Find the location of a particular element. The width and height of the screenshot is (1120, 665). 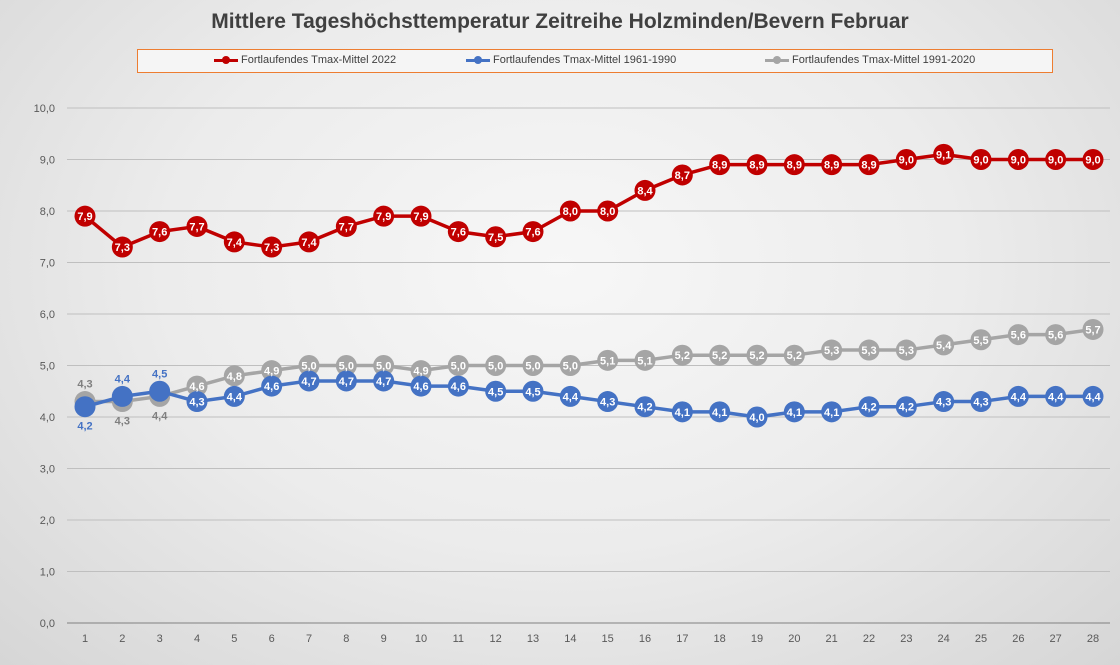

data-label: 5,2 is located at coordinates (756, 356).